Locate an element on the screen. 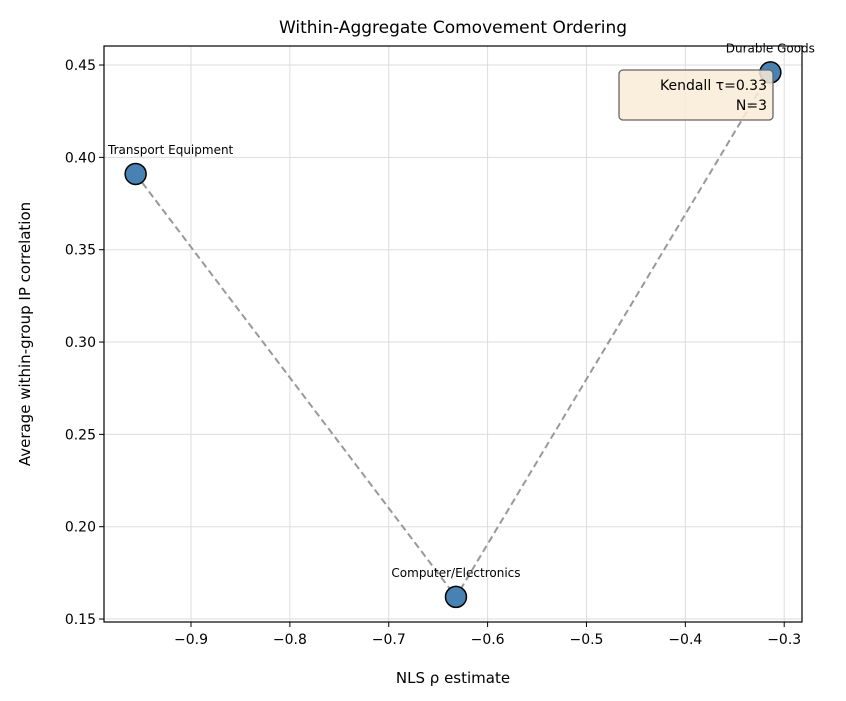 The height and width of the screenshot is (701, 846). x-tick-label: −0.6 is located at coordinates (488, 640).